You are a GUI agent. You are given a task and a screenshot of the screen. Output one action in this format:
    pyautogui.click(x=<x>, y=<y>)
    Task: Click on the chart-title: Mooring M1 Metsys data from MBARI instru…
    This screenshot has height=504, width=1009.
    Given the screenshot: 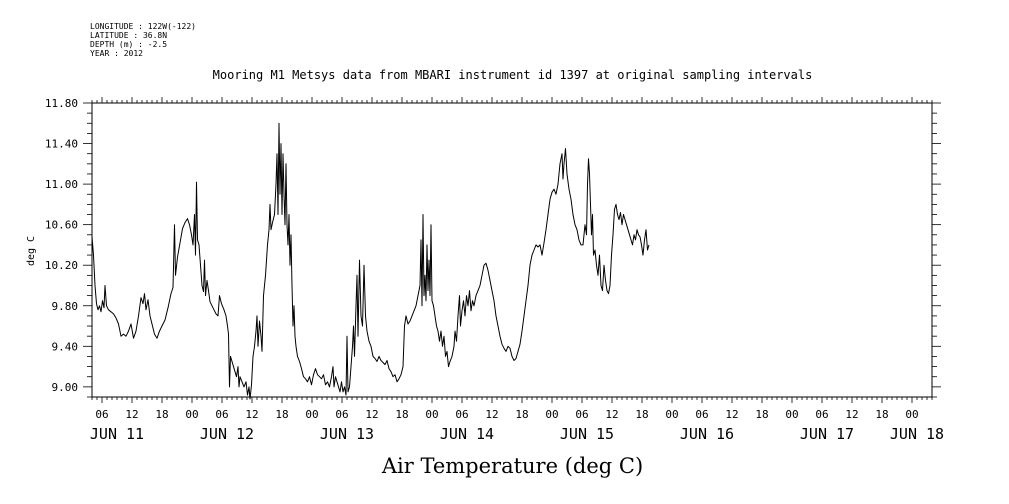 What is the action you would take?
    pyautogui.click(x=512, y=75)
    